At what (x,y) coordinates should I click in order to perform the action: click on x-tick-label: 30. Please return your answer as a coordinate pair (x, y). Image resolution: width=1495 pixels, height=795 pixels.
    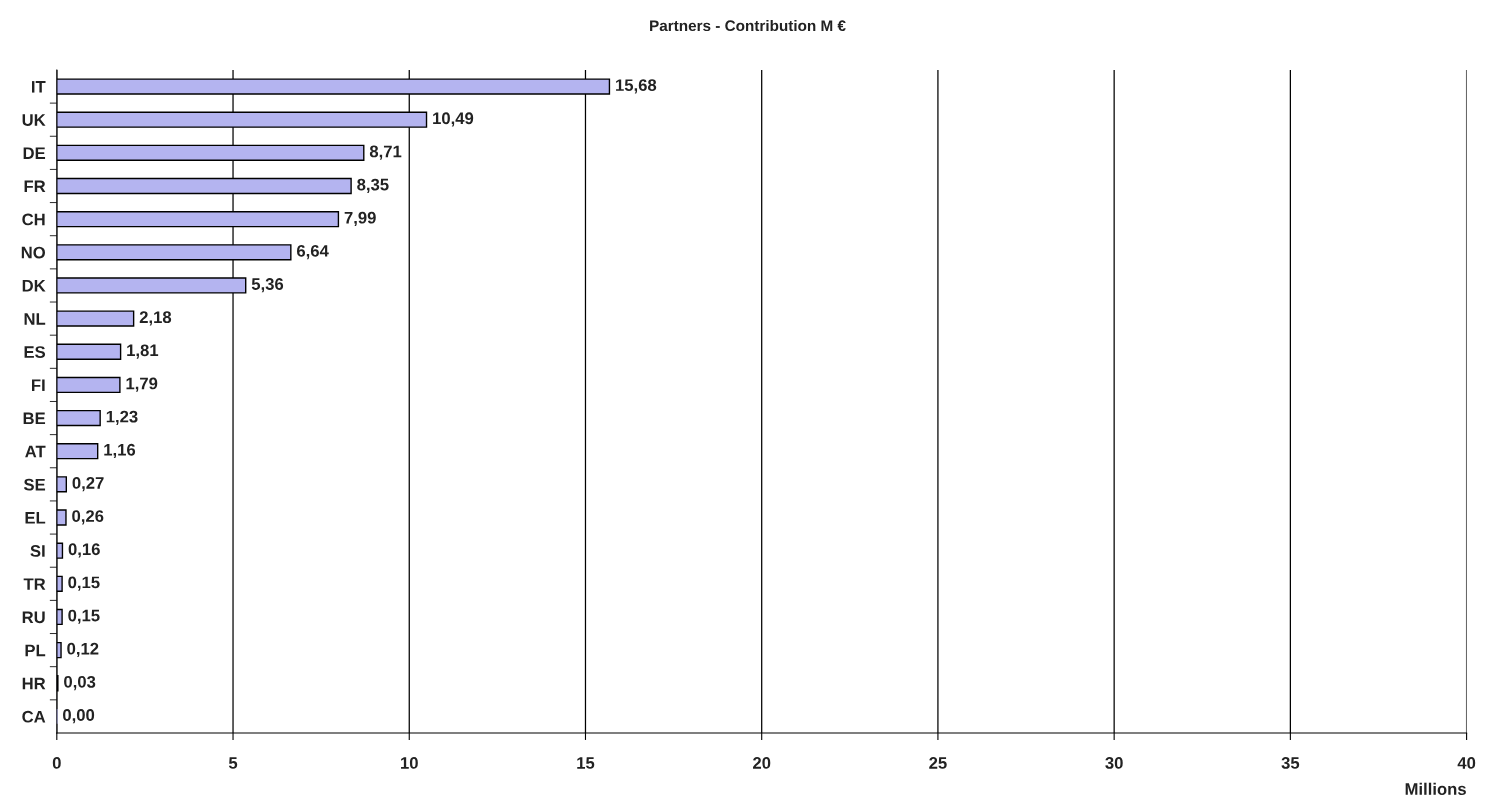
    Looking at the image, I should click on (1114, 763).